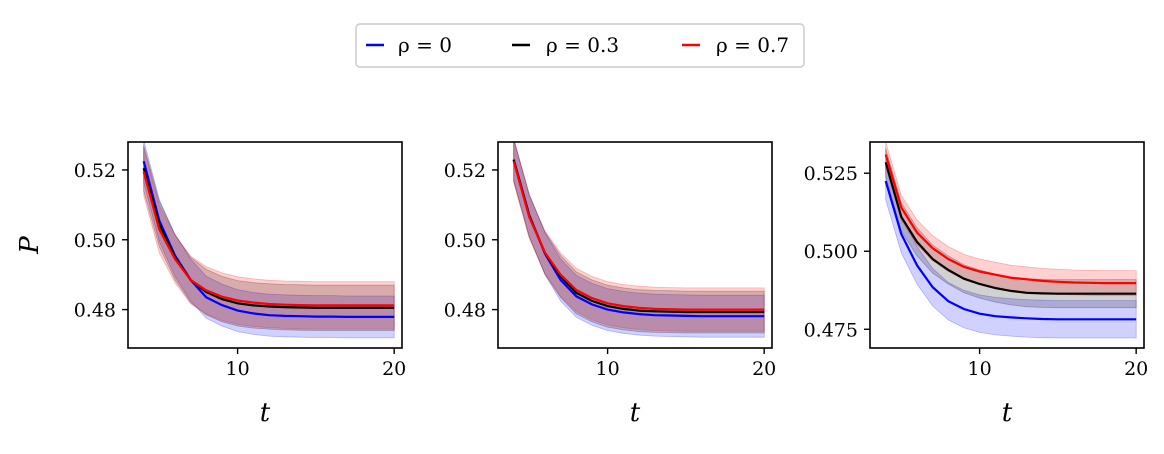 The width and height of the screenshot is (1164, 454). What do you see at coordinates (425, 45) in the screenshot?
I see `legend-label-rho-0: ρ = 0` at bounding box center [425, 45].